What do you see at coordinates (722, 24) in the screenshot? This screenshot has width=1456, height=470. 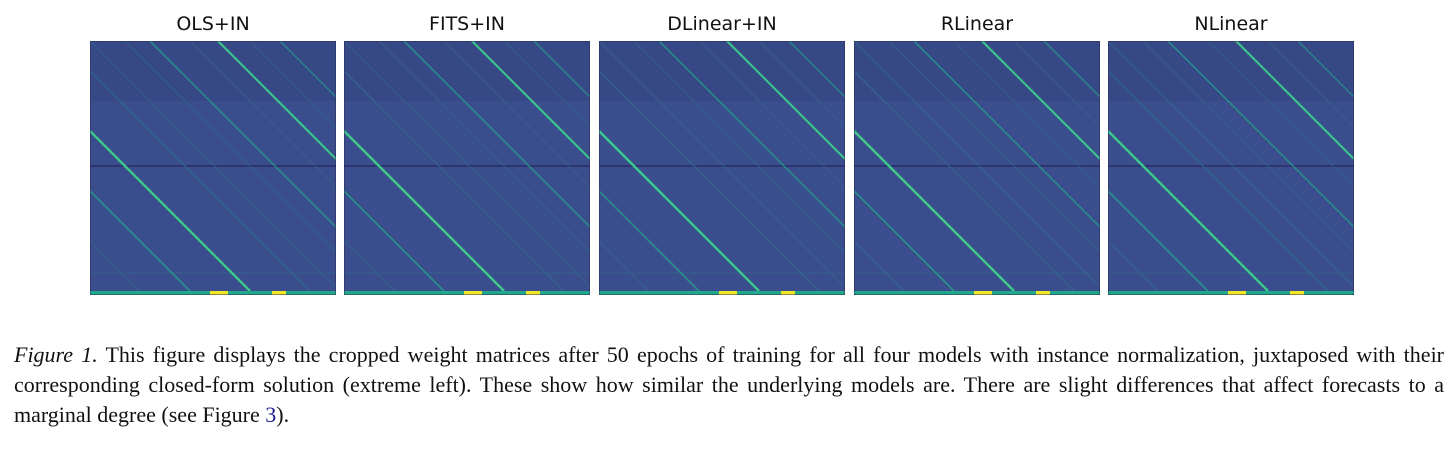 I see `panel-title-dlinear-in: DLinear+IN` at bounding box center [722, 24].